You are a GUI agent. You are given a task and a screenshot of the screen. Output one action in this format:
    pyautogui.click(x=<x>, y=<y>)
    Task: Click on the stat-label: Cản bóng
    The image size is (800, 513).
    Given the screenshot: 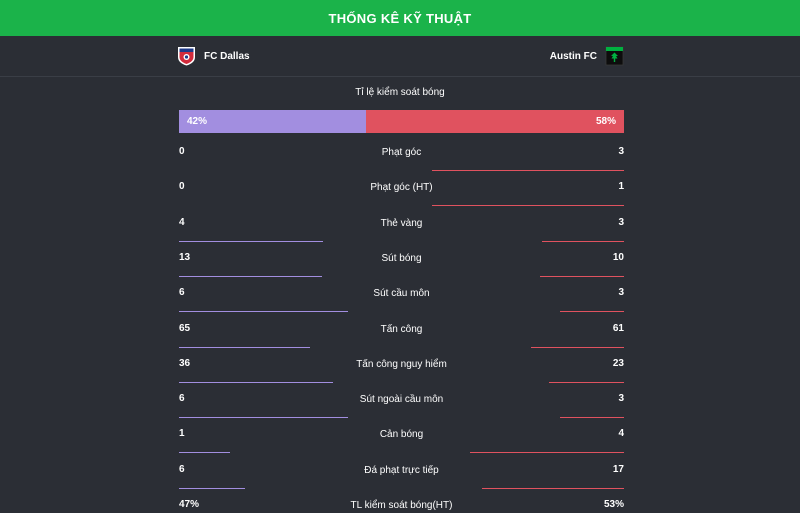 What is the action you would take?
    pyautogui.click(x=401, y=434)
    